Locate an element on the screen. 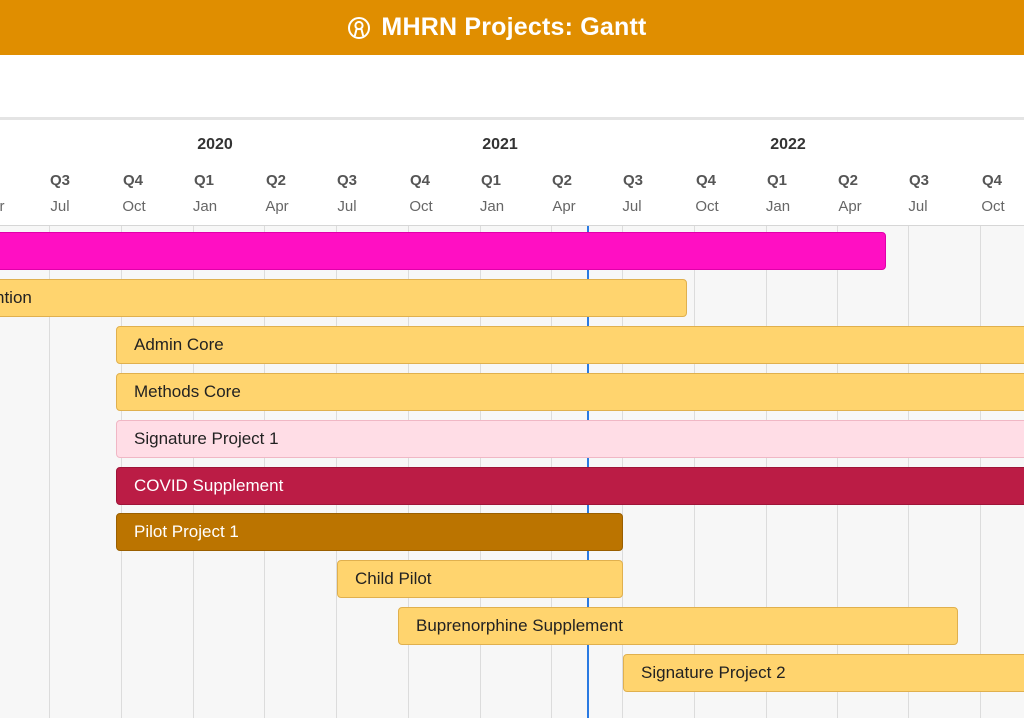  gantt-bar-label: Methods Core is located at coordinates (187, 391).